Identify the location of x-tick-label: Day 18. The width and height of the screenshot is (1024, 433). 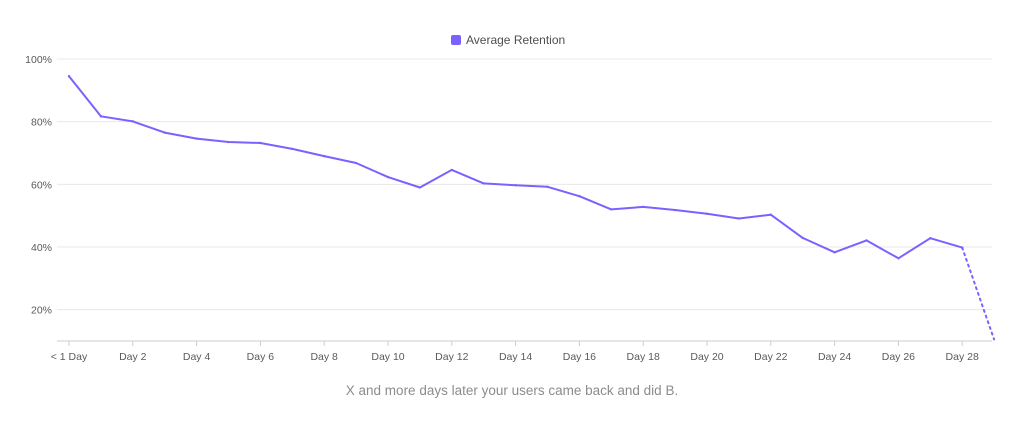
(643, 357).